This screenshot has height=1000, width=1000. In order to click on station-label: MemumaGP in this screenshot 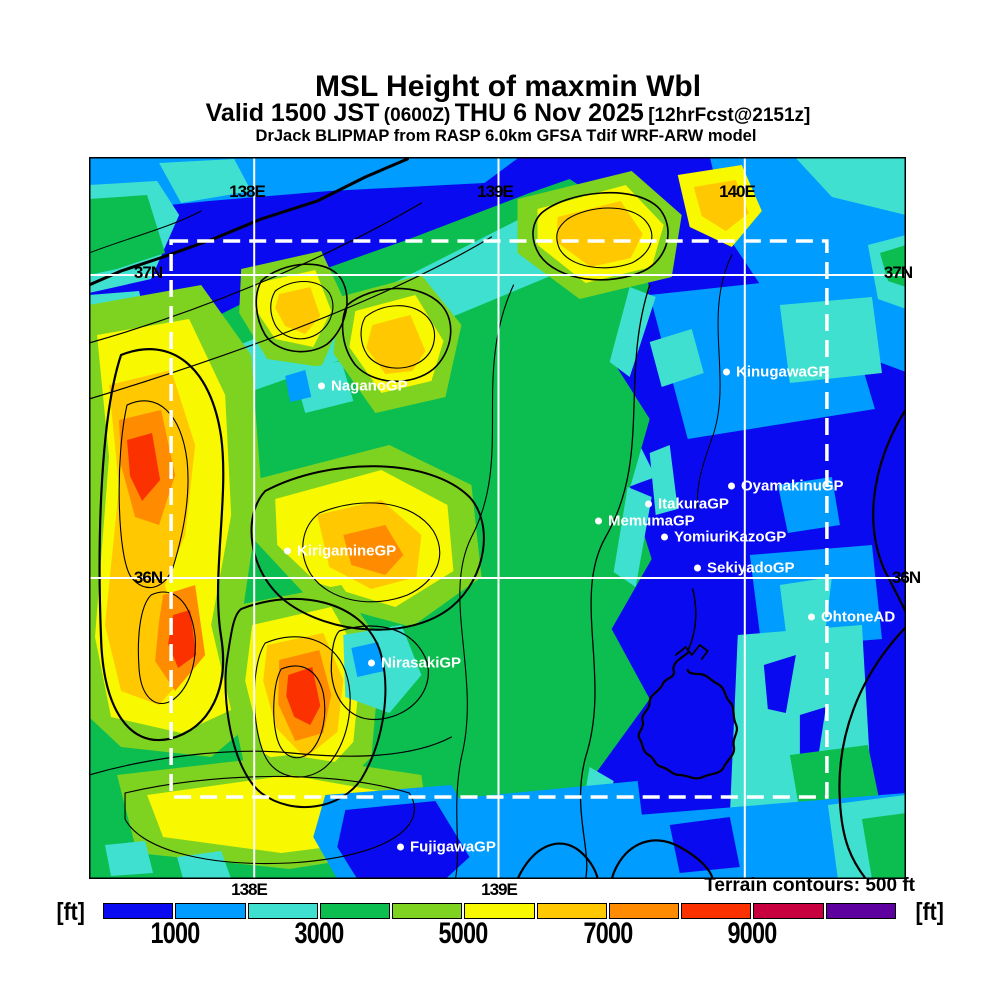, I will do `click(651, 521)`.